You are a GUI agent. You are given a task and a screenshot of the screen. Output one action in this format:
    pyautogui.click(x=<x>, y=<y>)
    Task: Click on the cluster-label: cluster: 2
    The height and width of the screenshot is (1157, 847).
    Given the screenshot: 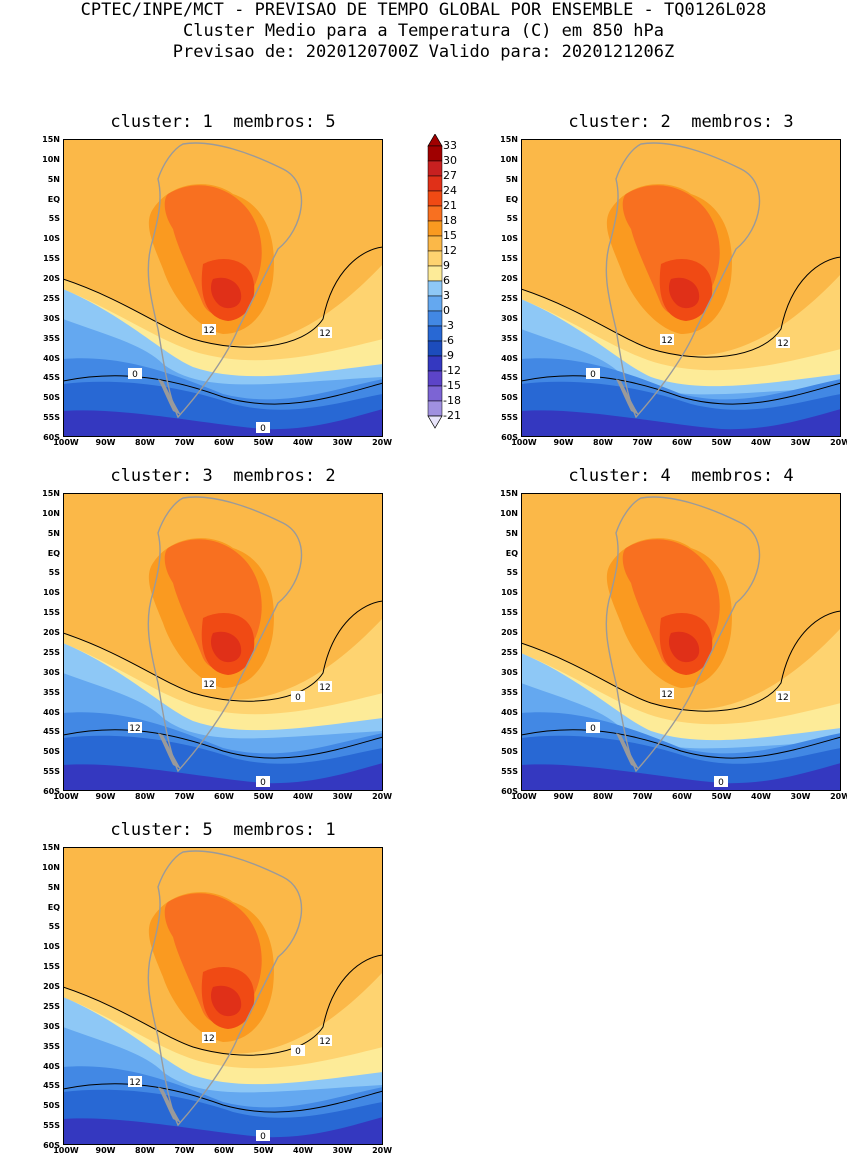 What is the action you would take?
    pyautogui.click(x=619, y=122)
    